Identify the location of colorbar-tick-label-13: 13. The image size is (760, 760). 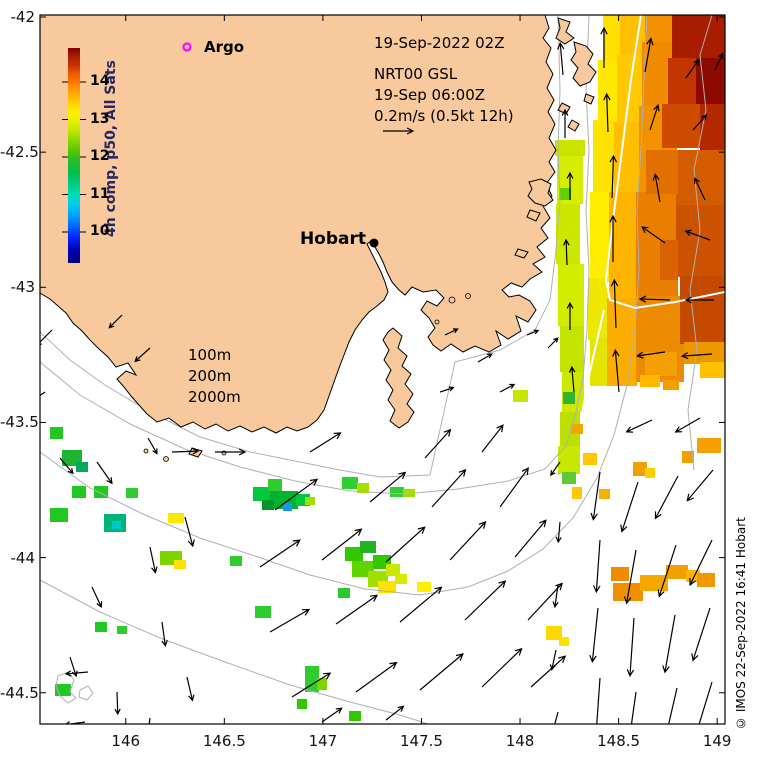
(100, 118).